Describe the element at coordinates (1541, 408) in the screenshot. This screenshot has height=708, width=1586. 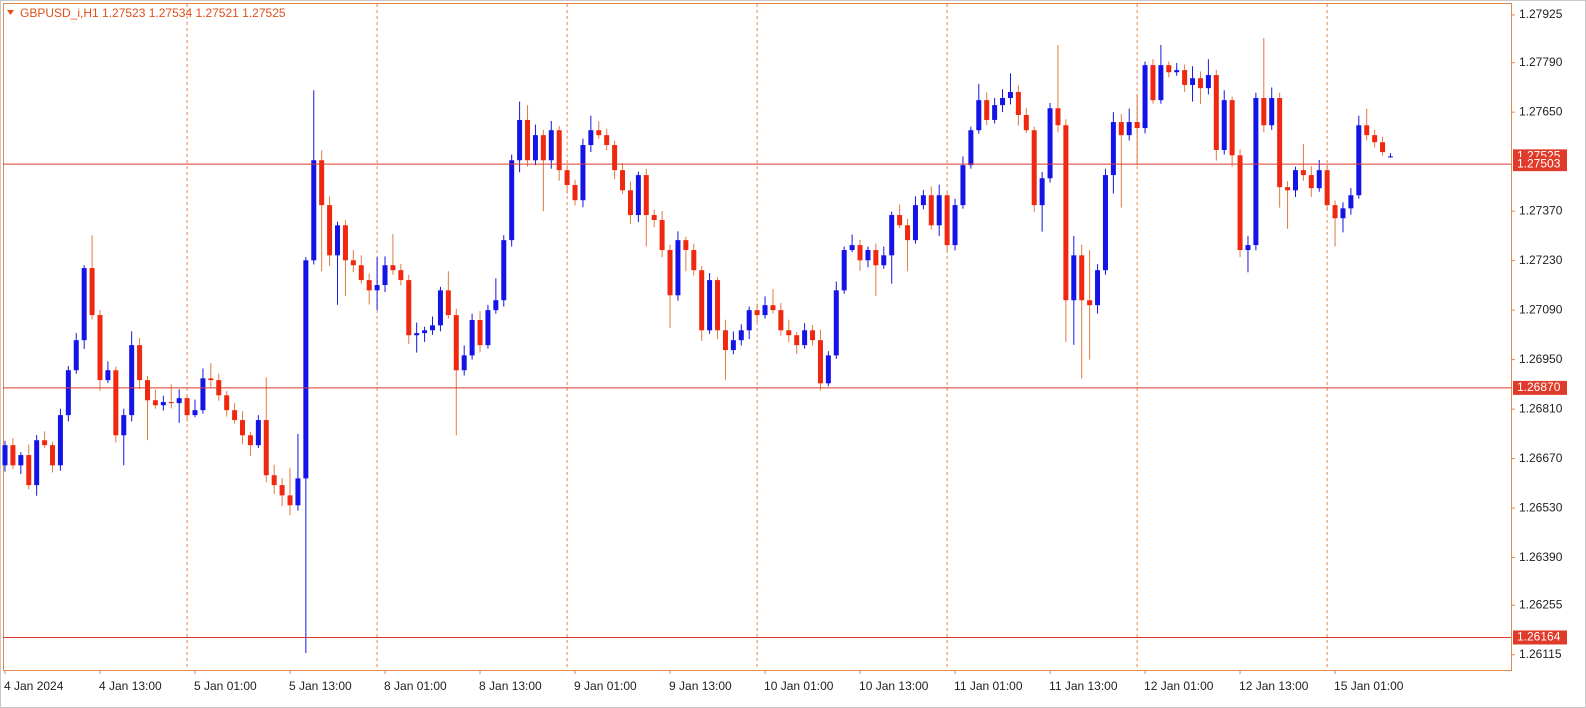
I see `y-tick-label: 1.26810` at that location.